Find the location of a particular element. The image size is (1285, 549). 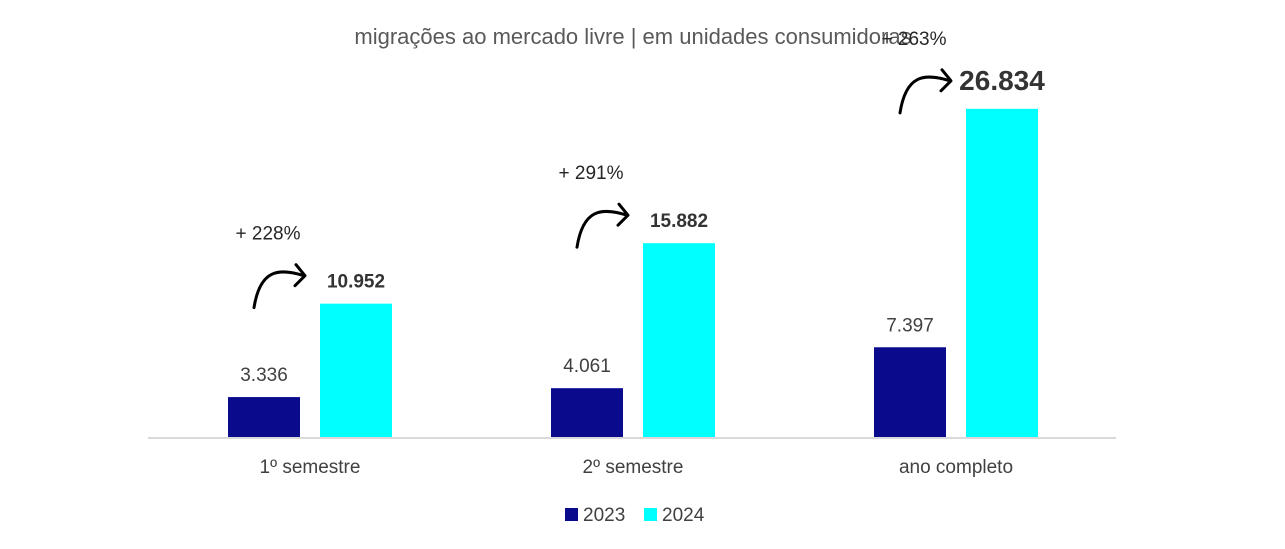

legend-label-2023: 2023 is located at coordinates (604, 515).